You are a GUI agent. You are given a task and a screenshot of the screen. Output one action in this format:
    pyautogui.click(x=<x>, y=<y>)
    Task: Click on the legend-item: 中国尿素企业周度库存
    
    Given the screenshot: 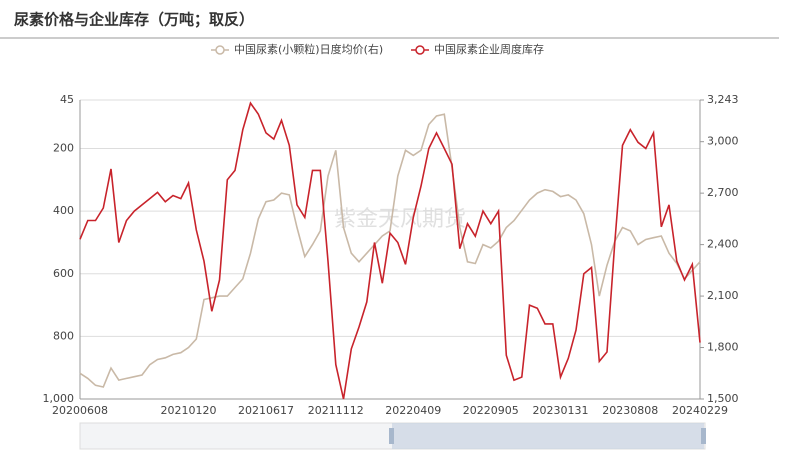 What is the action you would take?
    pyautogui.click(x=477, y=49)
    